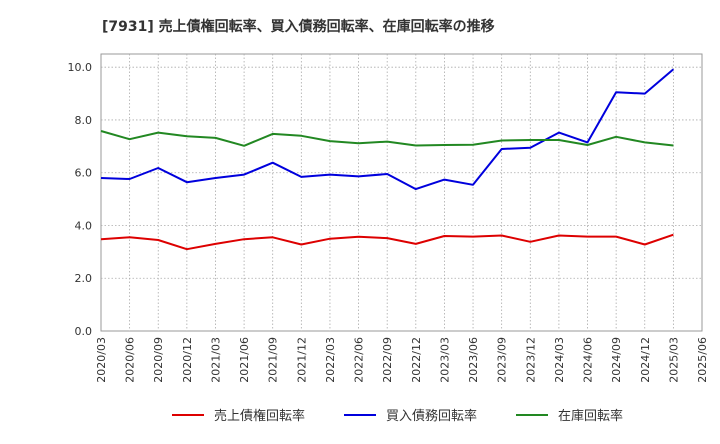 This screenshot has width=720, height=444. I want to click on x-tick-label: 2020/12, so click(187, 360).